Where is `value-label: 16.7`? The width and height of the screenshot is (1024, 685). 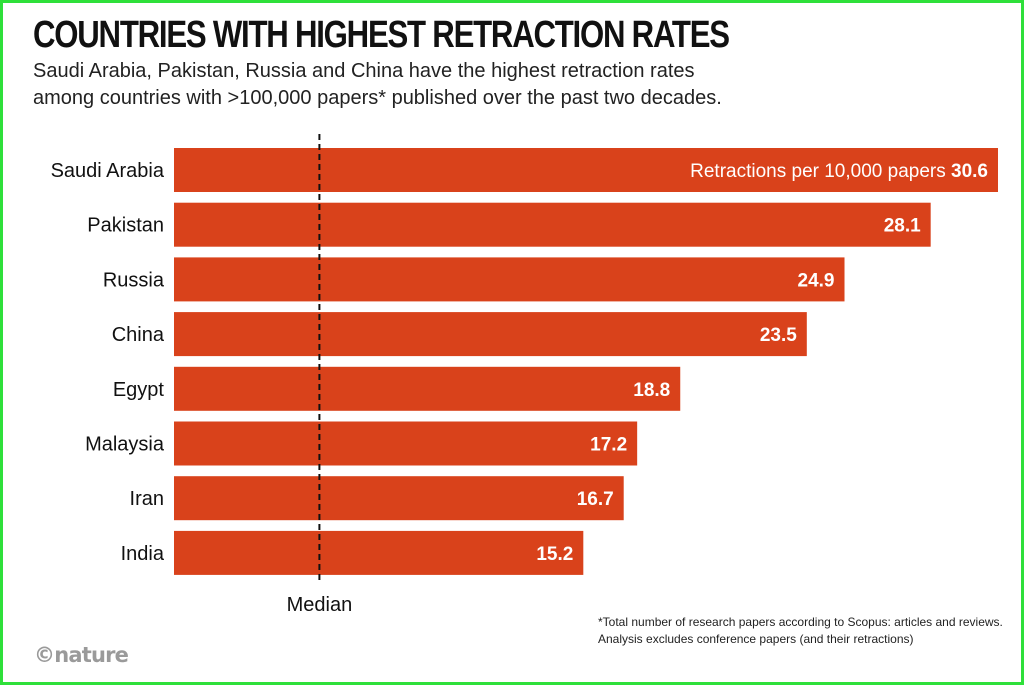 value-label: 16.7 is located at coordinates (595, 499).